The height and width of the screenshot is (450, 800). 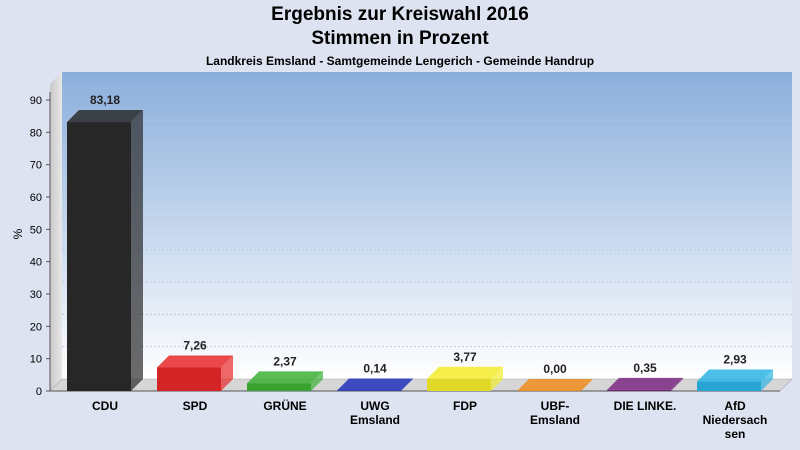 I want to click on y-tick-label: 10, so click(x=36, y=360).